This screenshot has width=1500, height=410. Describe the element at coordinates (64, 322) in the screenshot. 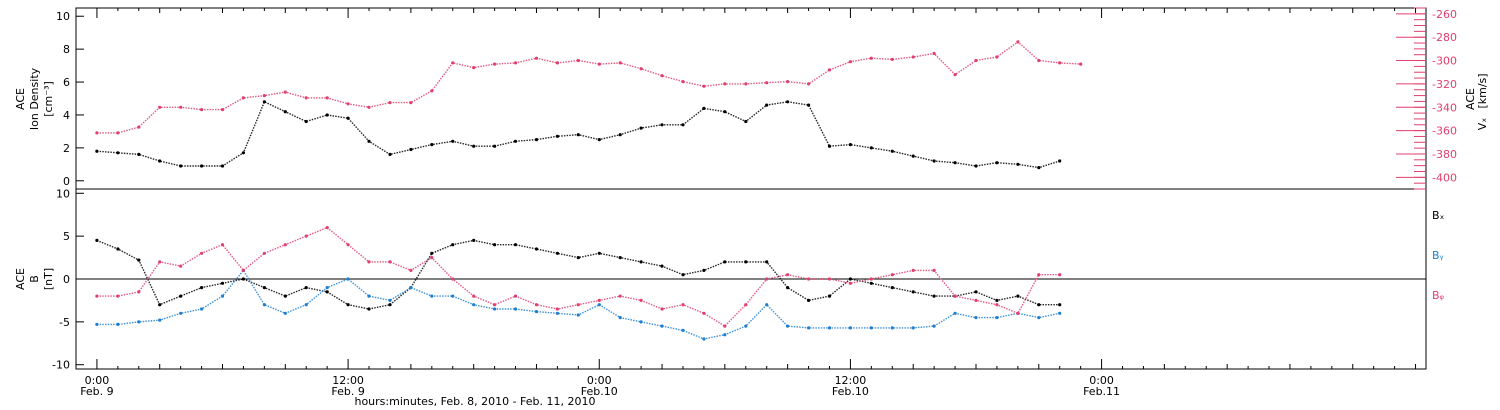

I see `bottom-tick-label: -5` at that location.